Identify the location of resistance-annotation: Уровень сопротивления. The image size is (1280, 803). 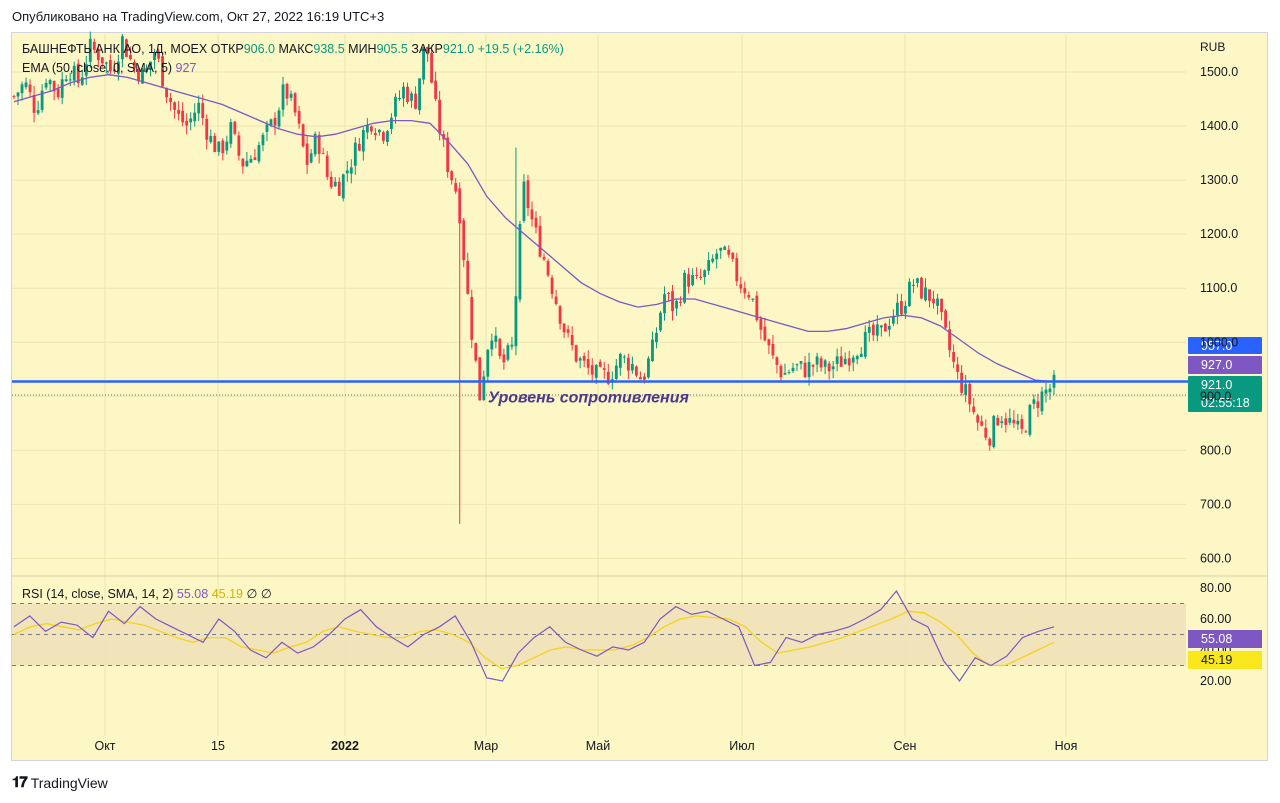
(588, 397).